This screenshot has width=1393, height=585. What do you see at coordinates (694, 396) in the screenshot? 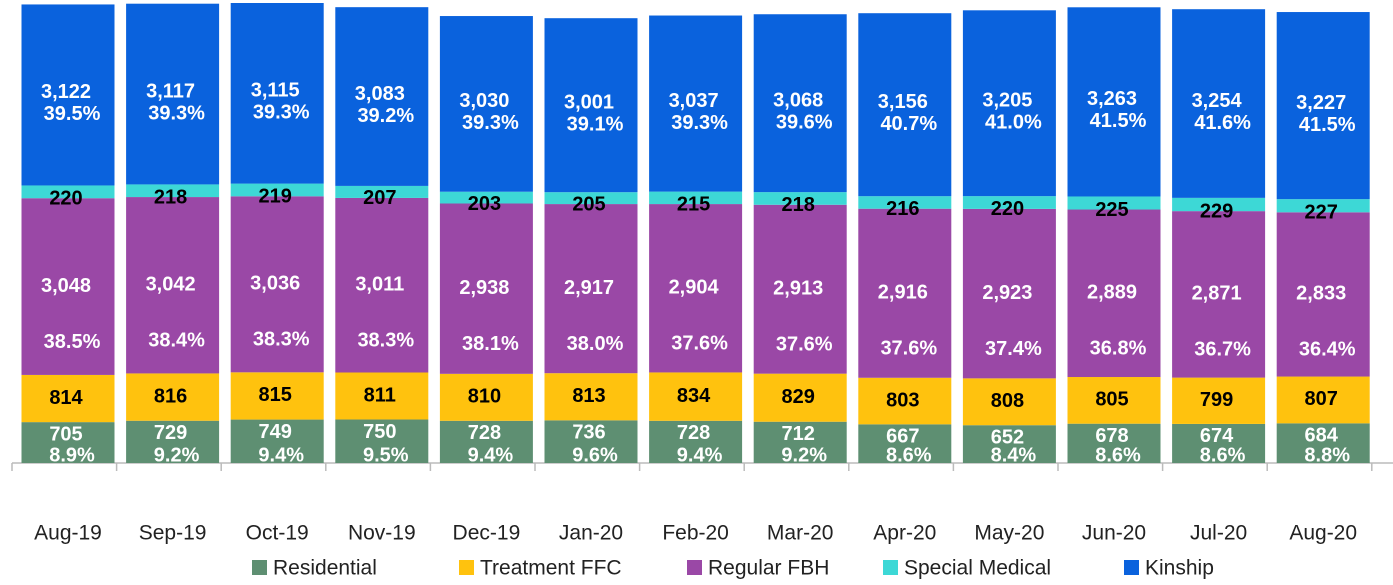
I see `data-label: 834` at bounding box center [694, 396].